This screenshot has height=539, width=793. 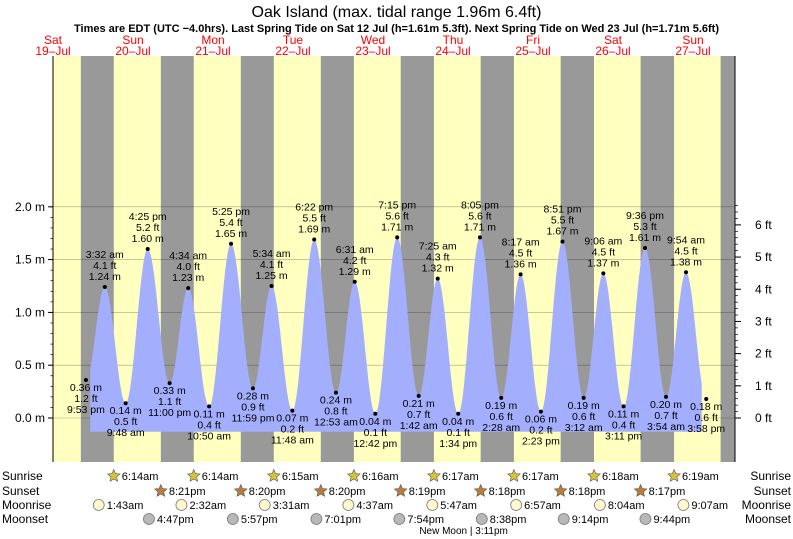 What do you see at coordinates (438, 269) in the screenshot?
I see `tide-m-label: 1.32 m` at bounding box center [438, 269].